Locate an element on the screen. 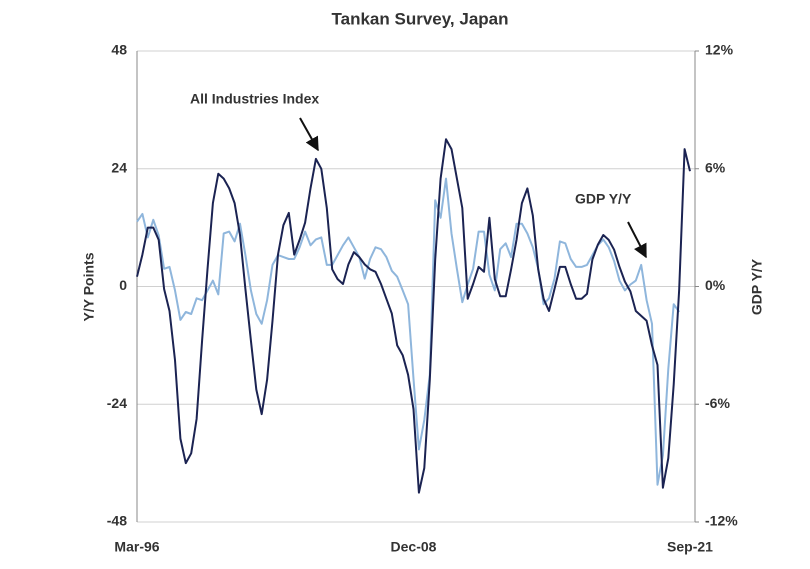  annotation: GDP Y/Y is located at coordinates (603, 199).